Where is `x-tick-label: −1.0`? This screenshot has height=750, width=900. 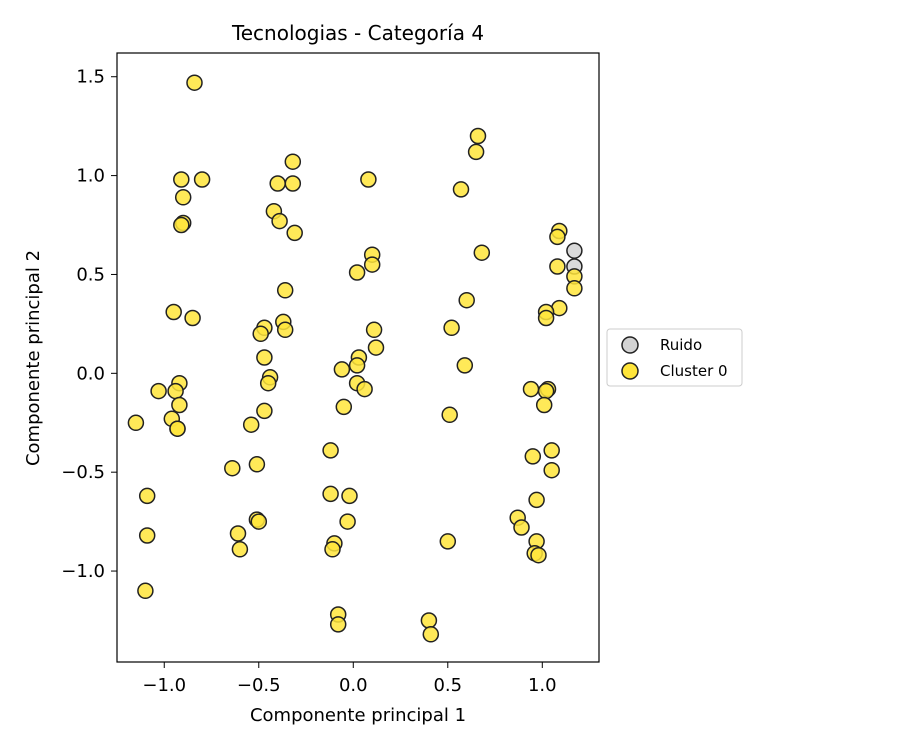
x-tick-label: −1.0 is located at coordinates (164, 685).